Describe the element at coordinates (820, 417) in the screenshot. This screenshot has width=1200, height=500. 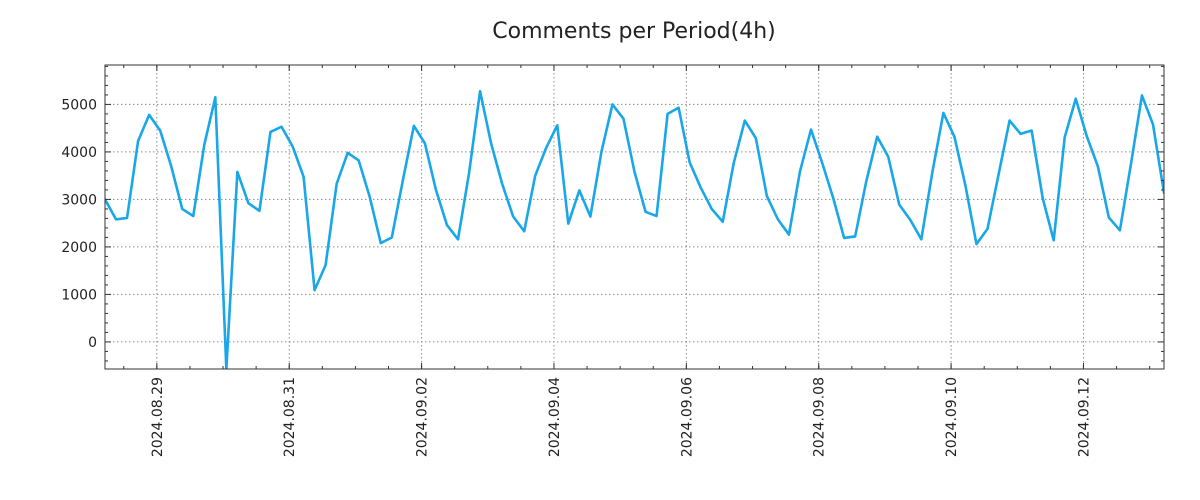
I see `x-tick-label: 2024.09.08` at that location.